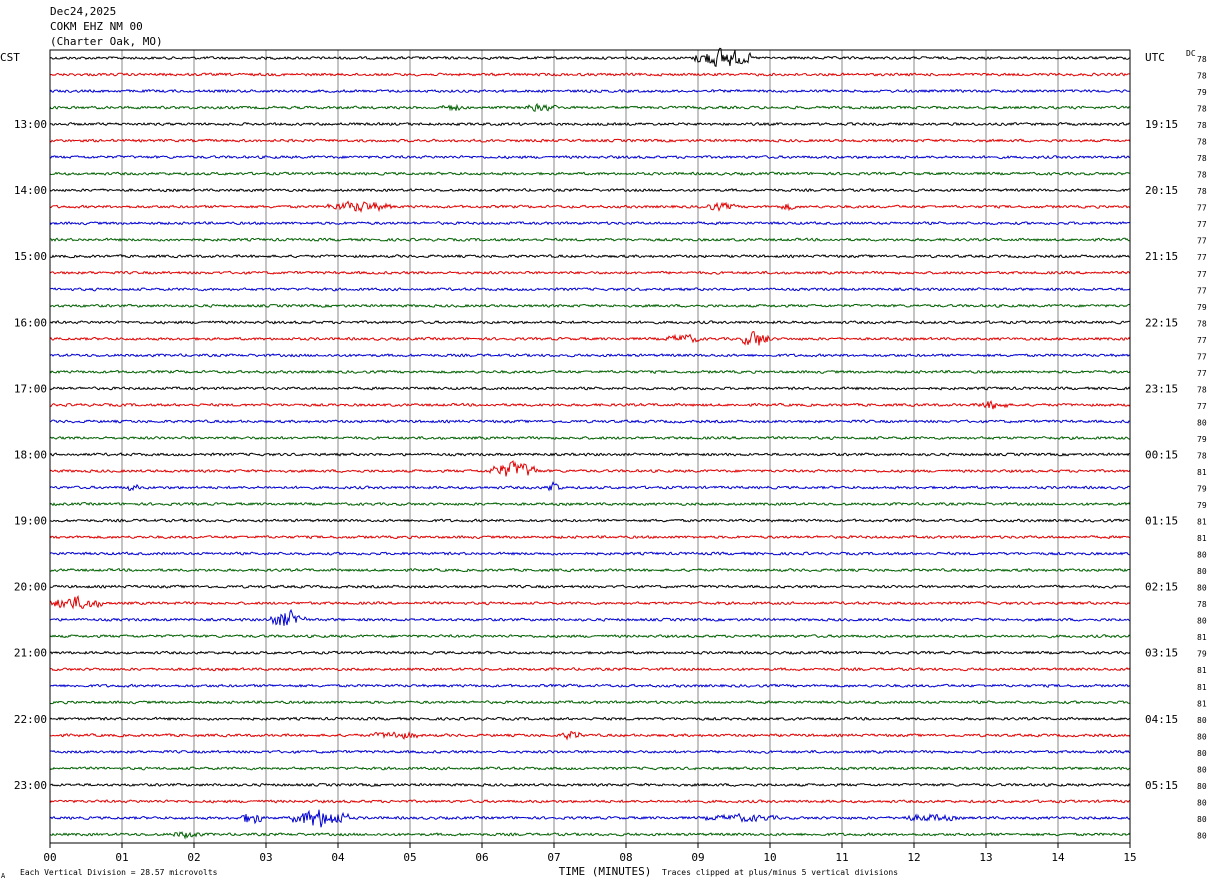 This screenshot has height=886, width=1210. What do you see at coordinates (1161, 587) in the screenshot?
I see `right-hour-label: 02:15` at bounding box center [1161, 587].